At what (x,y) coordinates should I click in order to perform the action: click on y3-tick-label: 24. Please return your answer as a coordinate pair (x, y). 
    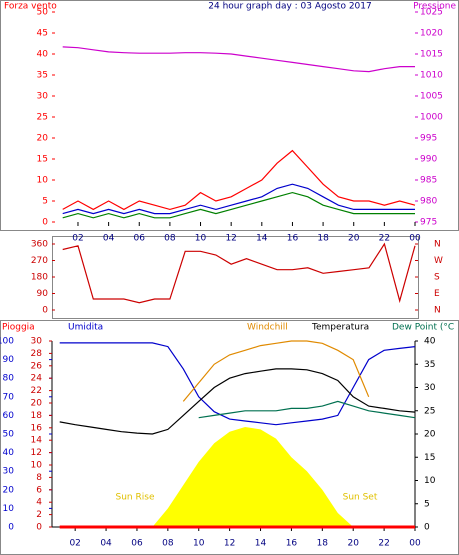
    Looking at the image, I should click on (37, 379).